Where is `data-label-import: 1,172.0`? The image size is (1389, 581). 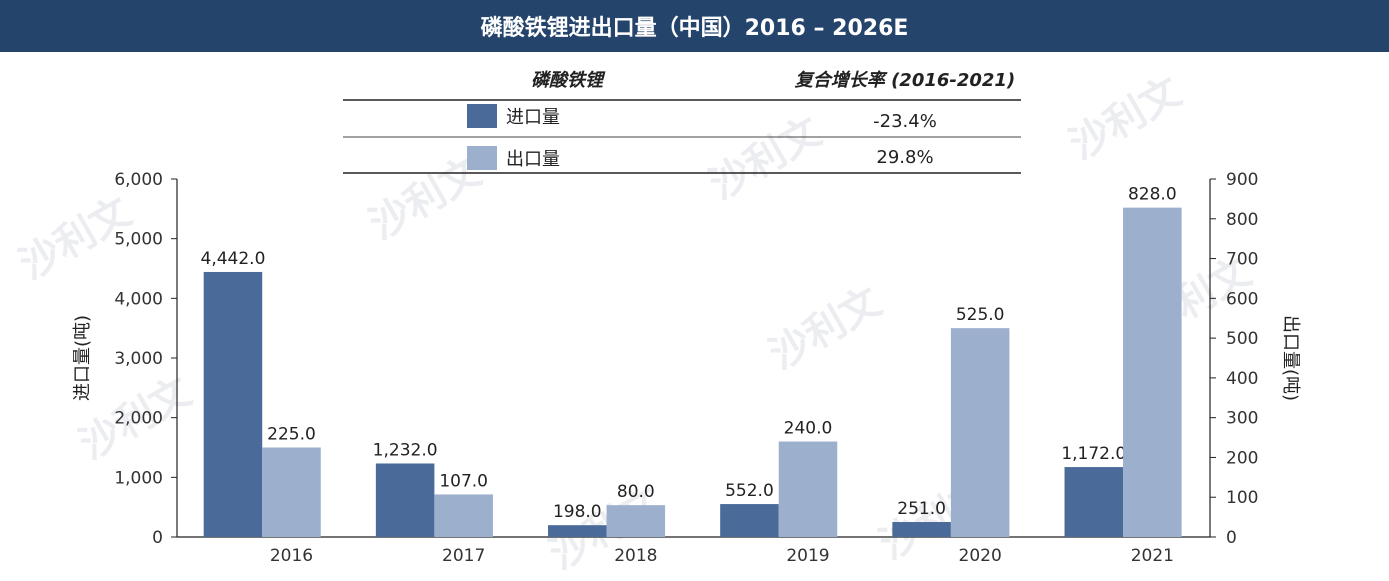 data-label-import: 1,172.0 is located at coordinates (1093, 454).